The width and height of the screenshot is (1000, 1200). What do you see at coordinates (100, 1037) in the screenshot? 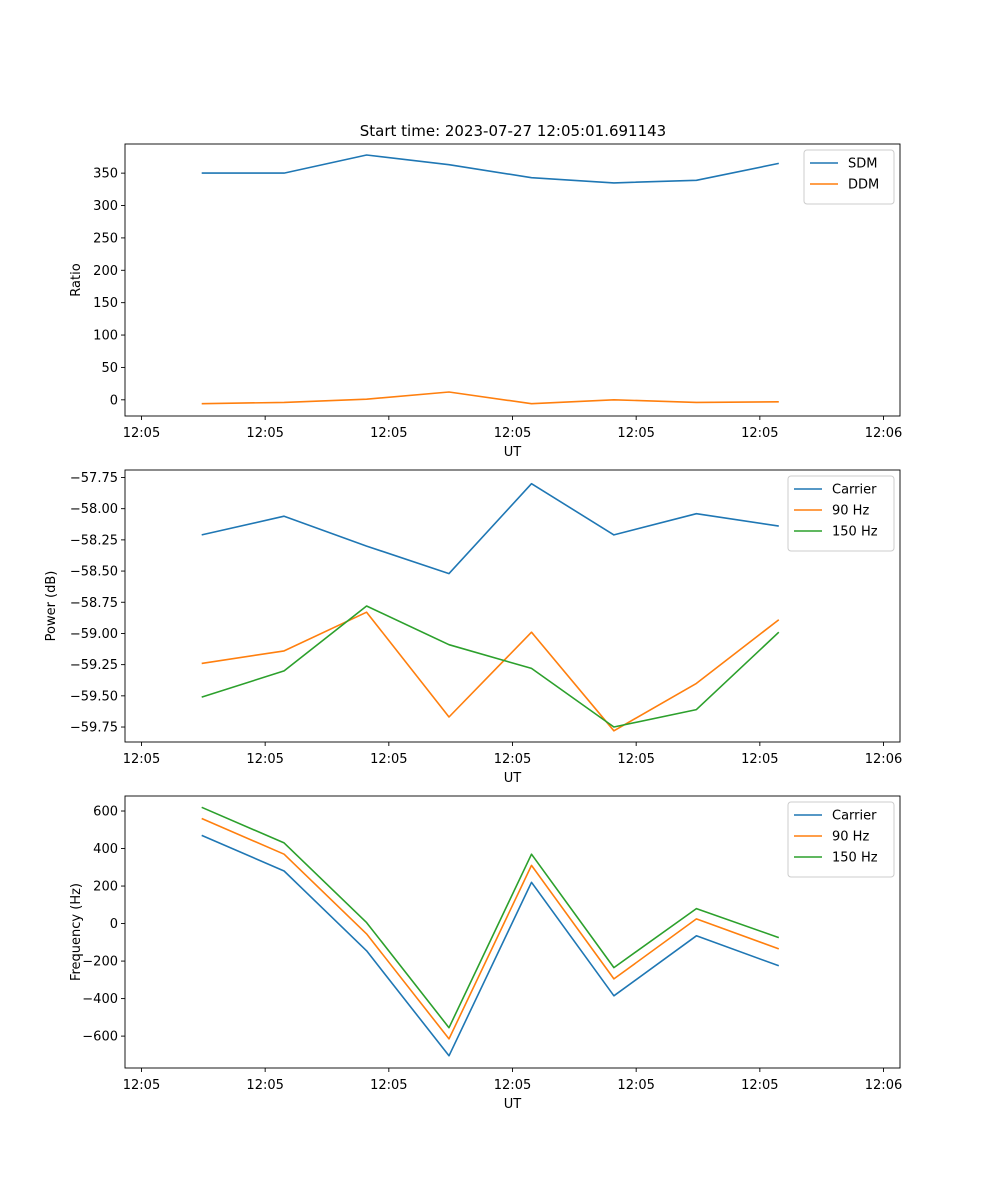
I see `y-tick-label: −600` at bounding box center [100, 1037].